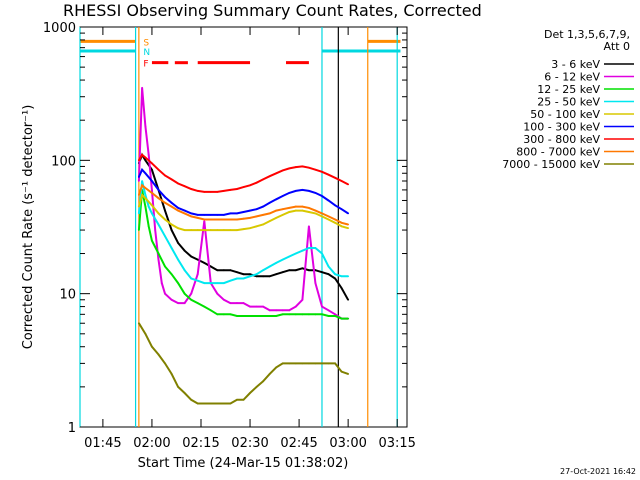 The image size is (640, 480). I want to click on legend-label: 50 - 100 keV, so click(565, 114).